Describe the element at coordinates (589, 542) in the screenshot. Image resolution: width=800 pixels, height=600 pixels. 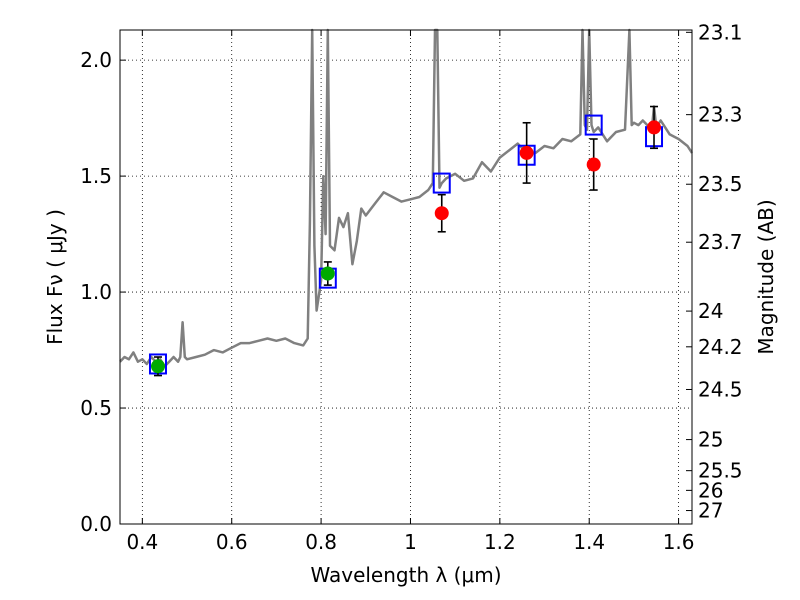
I see `x-tick-label: 1.4` at that location.